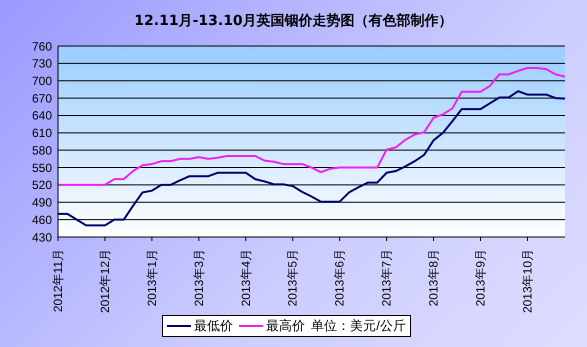 This screenshot has width=587, height=347. I want to click on chart-title: 12.11月-13.10月英国铟价走势图（有色部制作）, so click(293, 21).